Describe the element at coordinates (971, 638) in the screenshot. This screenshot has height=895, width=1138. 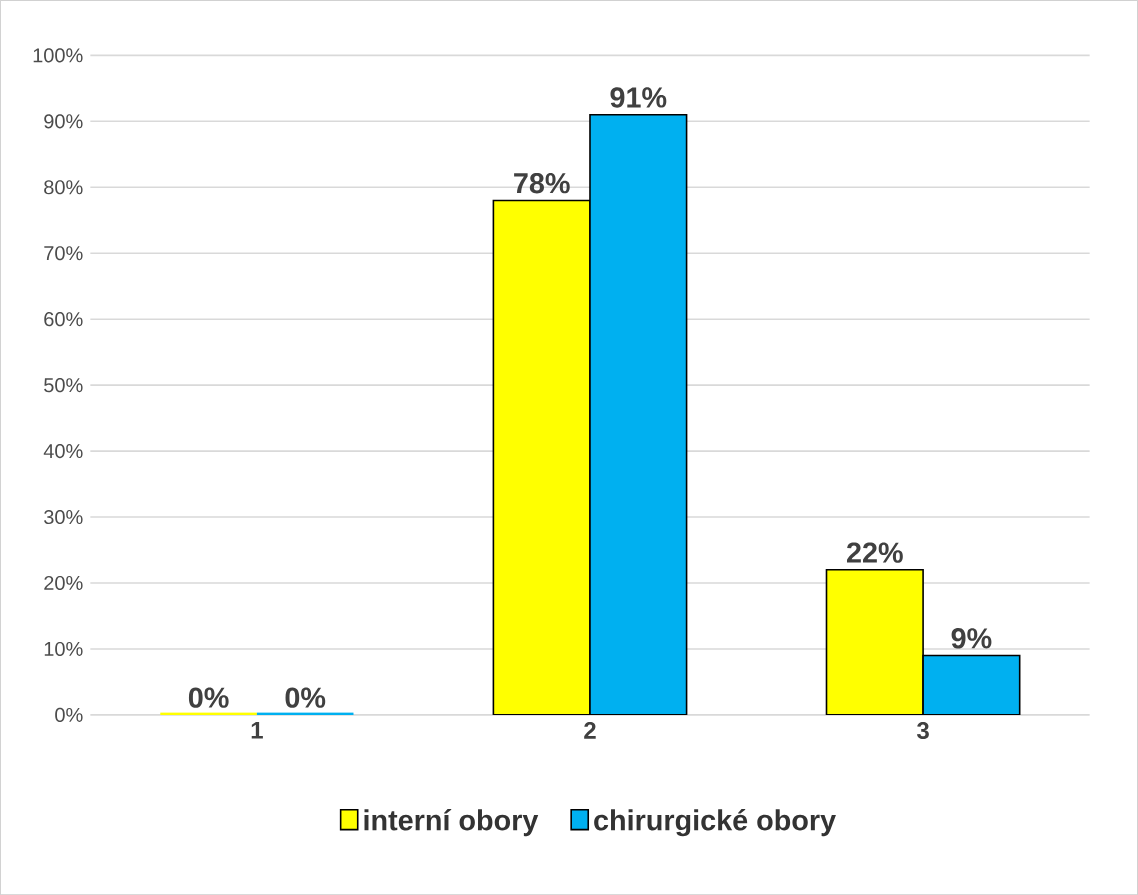
I see `data-label: 9%` at that location.